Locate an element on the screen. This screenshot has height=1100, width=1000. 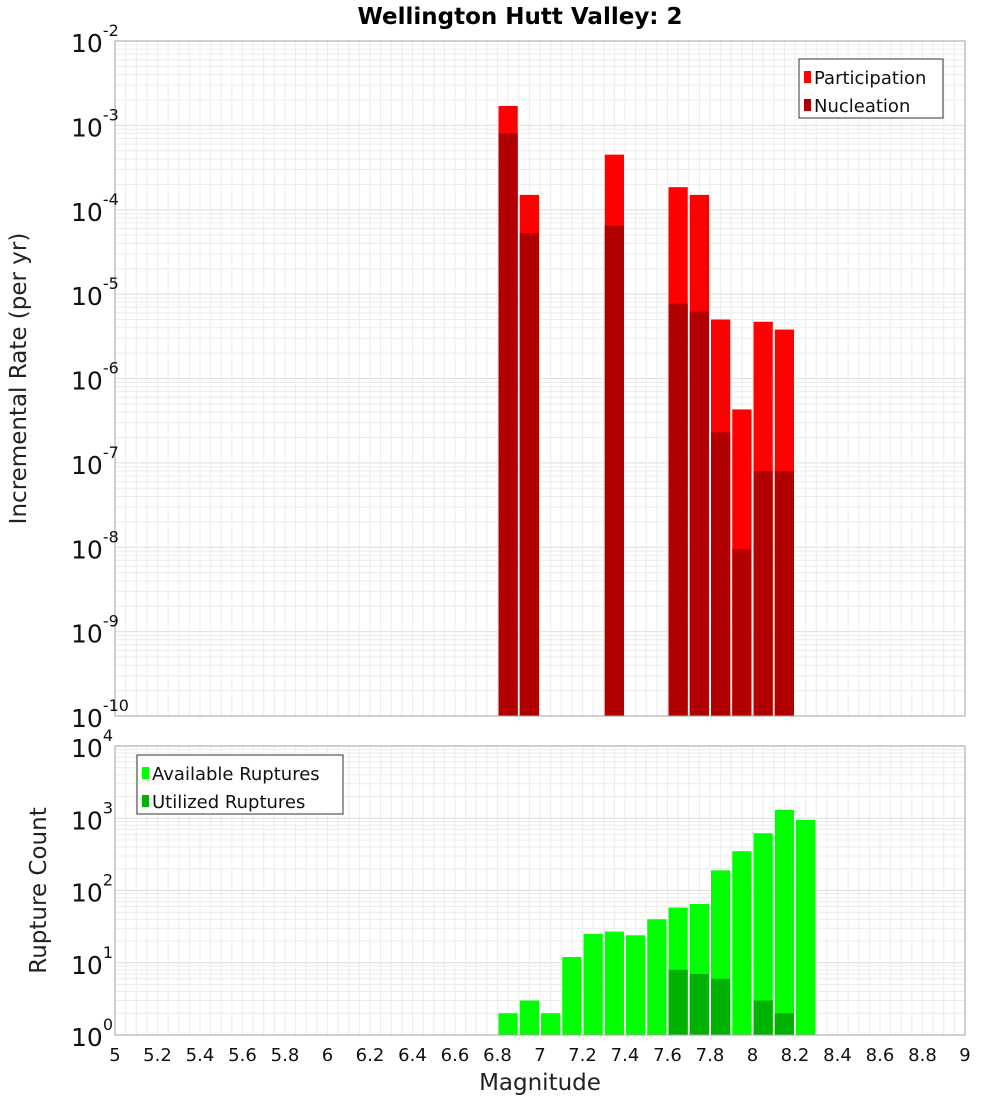
legend-label-participation: Participation is located at coordinates (870, 78).